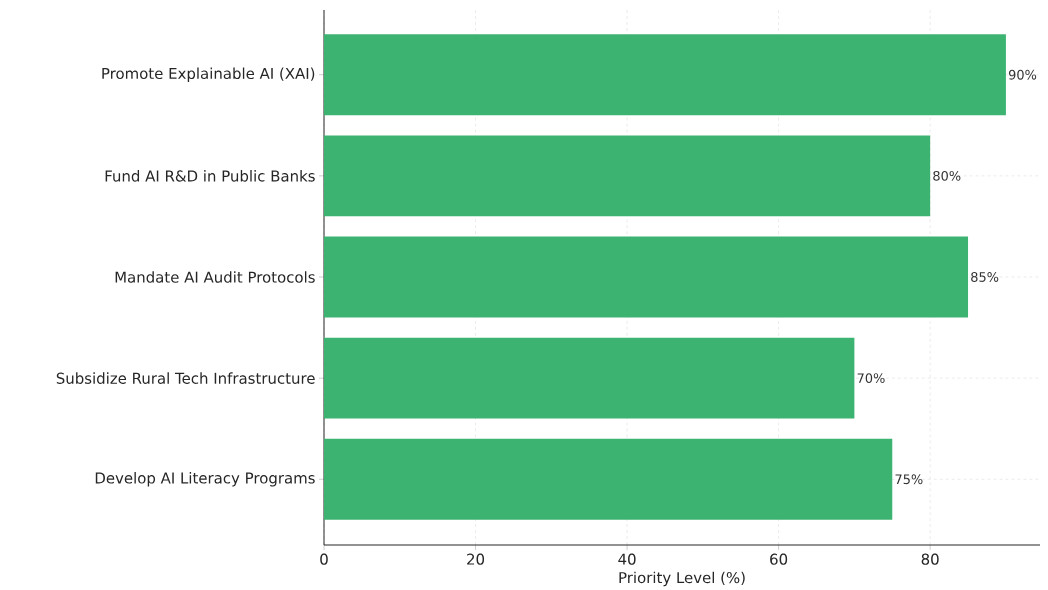 The width and height of the screenshot is (1048, 590). Describe the element at coordinates (1022, 74) in the screenshot. I see `data-label: 90%` at that location.